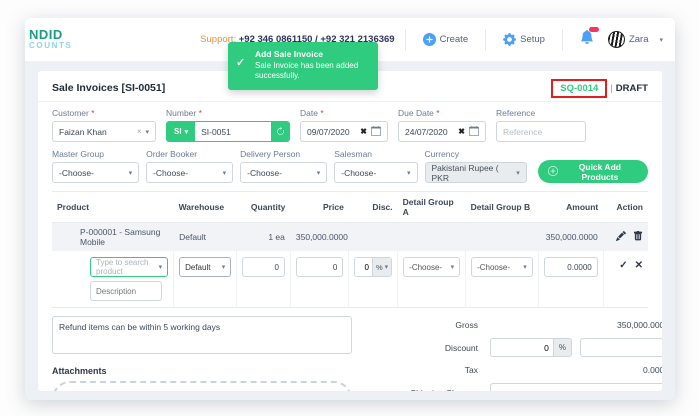 This screenshot has height=416, width=699. I want to click on reference-label: Reference, so click(516, 113).